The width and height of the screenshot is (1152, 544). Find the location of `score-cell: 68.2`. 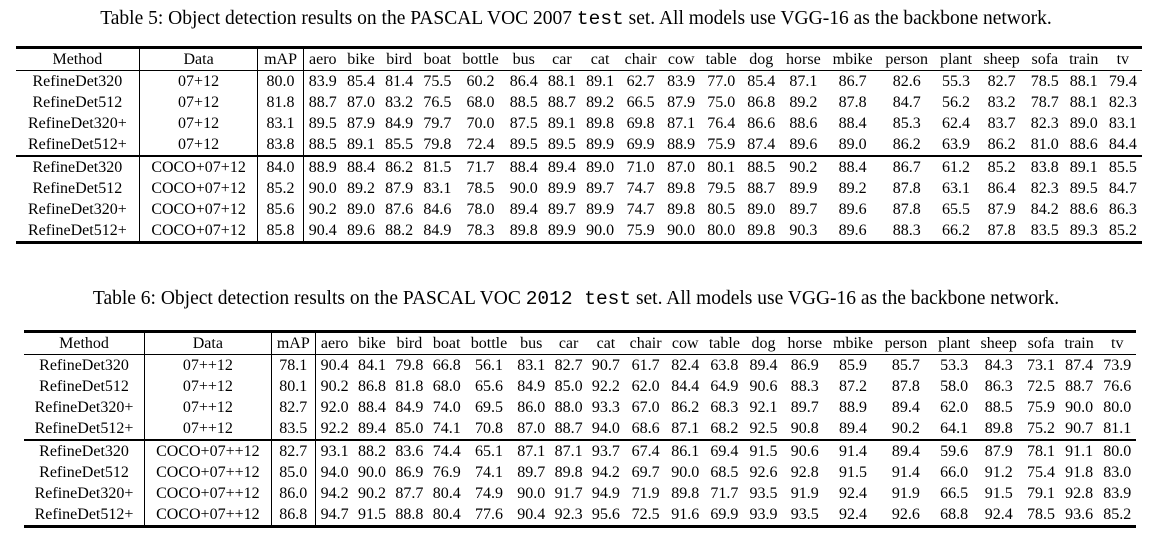

score-cell: 68.2 is located at coordinates (724, 428).